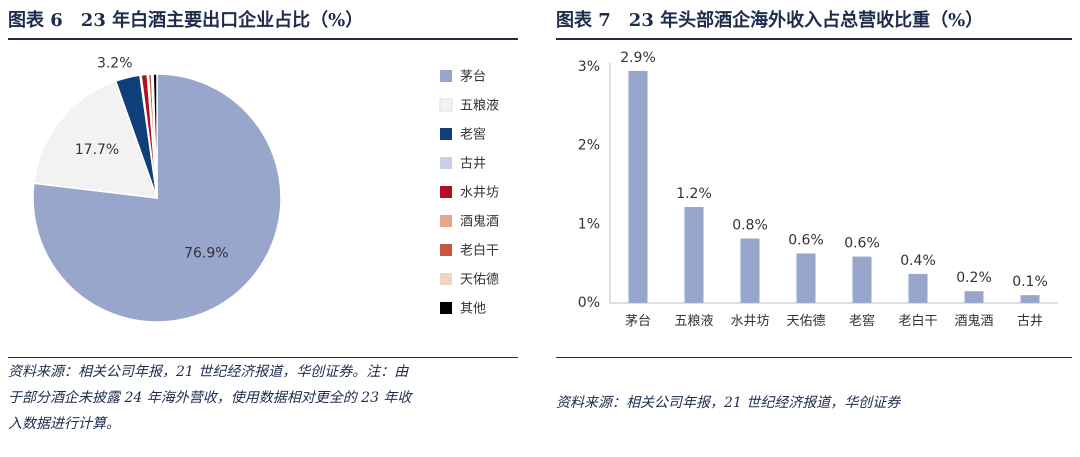 Image resolution: width=1080 pixels, height=457 pixels. I want to click on x-tick-label-5: 老窖, so click(862, 321).